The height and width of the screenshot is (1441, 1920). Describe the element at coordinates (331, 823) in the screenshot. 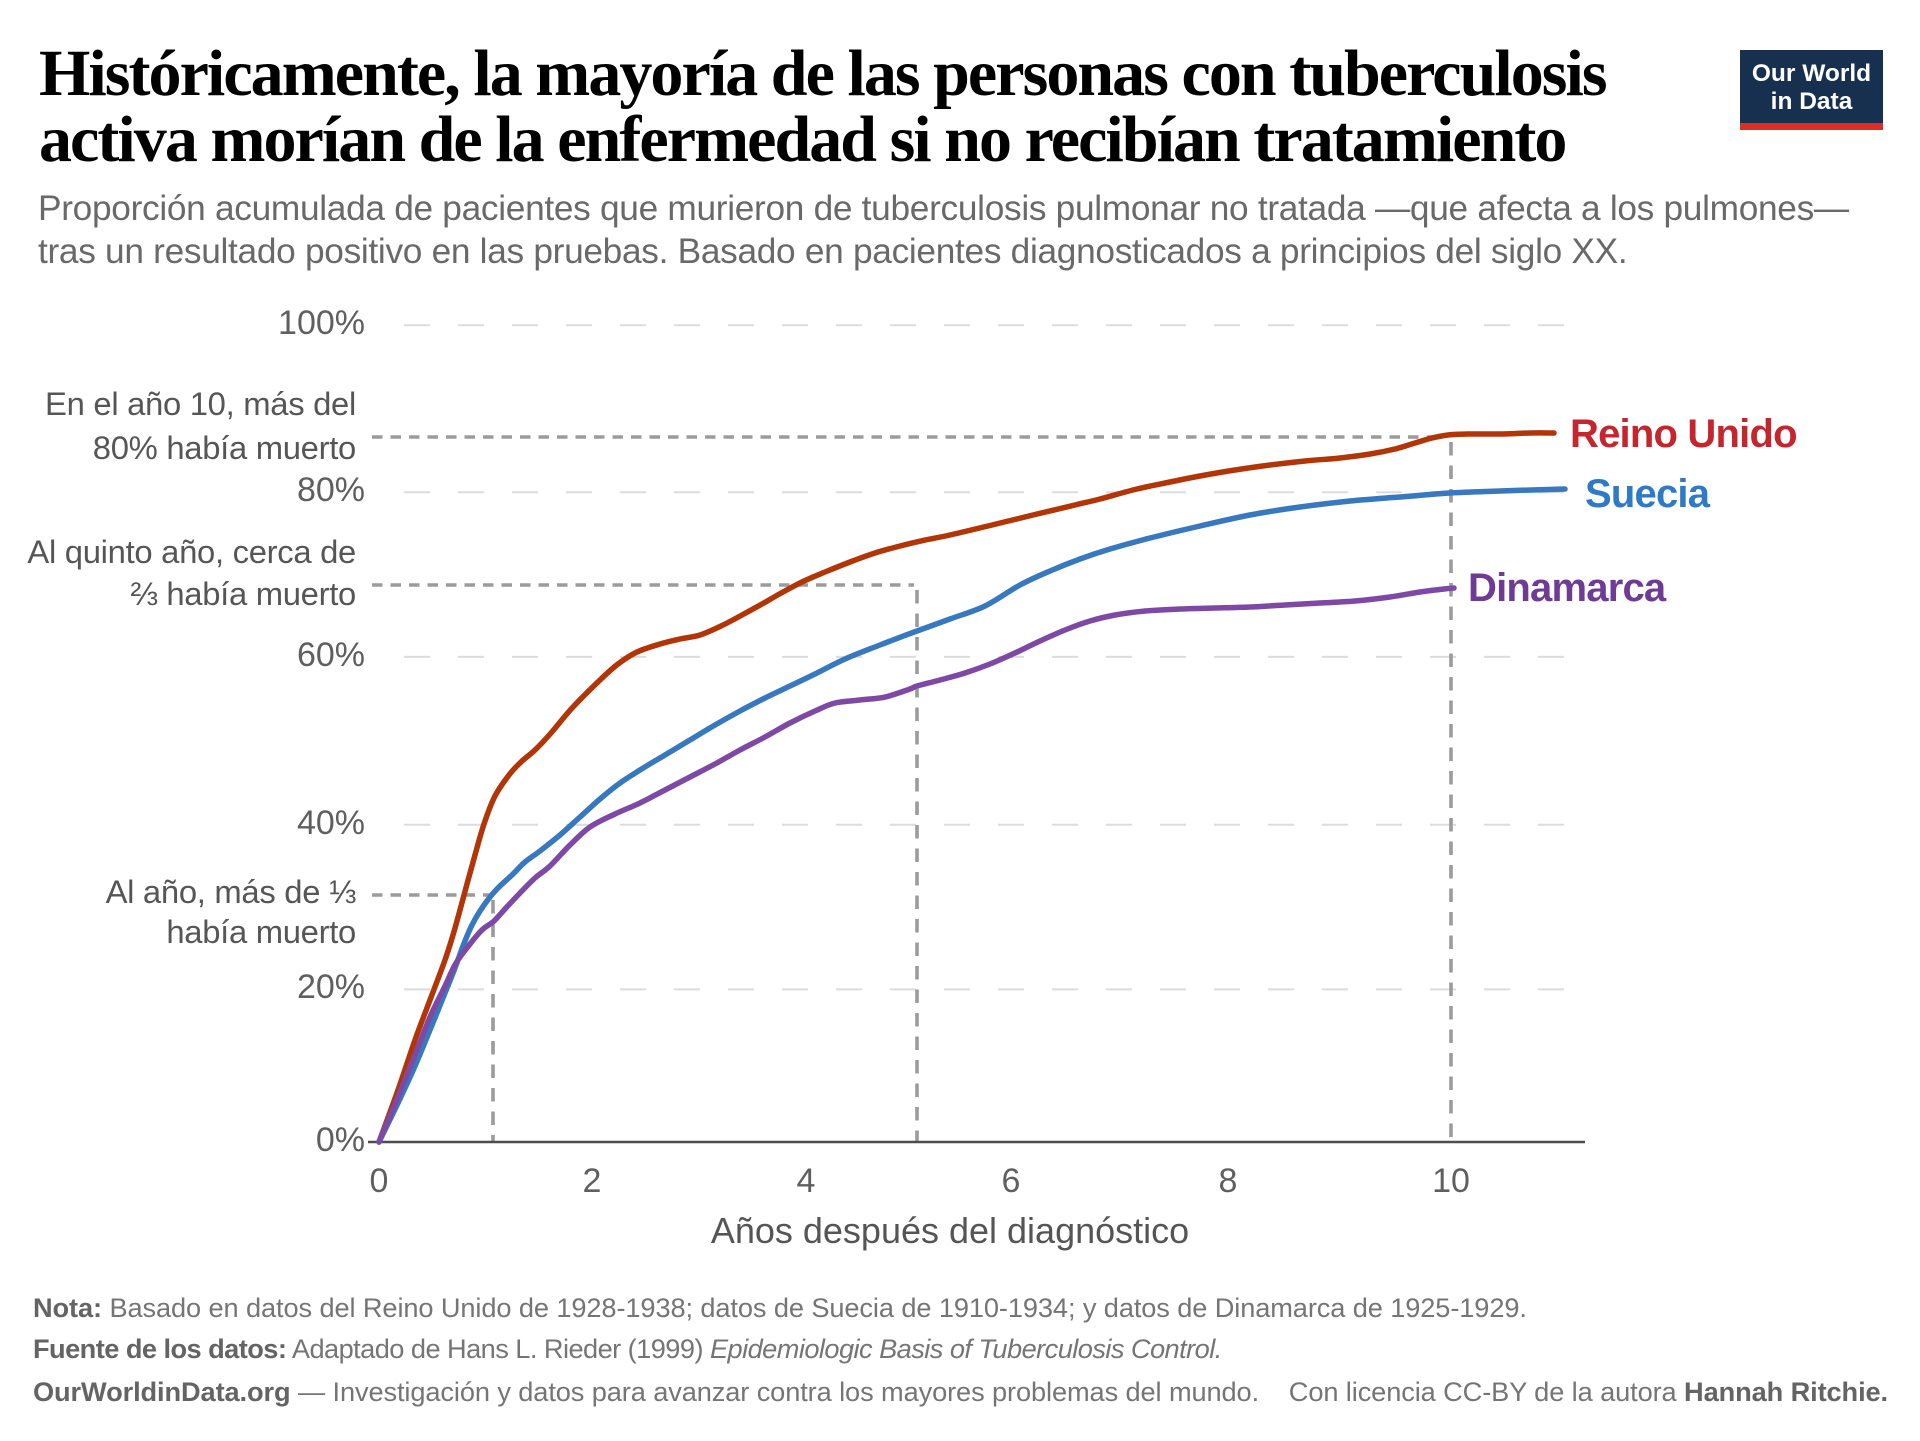

I see `svg-text: 40%` at that location.